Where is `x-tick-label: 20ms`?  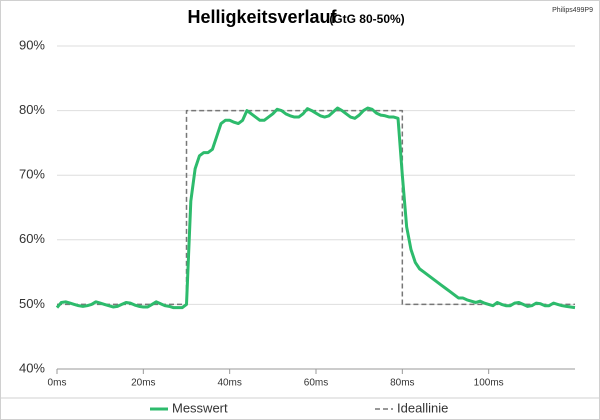 x-tick-label: 20ms is located at coordinates (143, 383).